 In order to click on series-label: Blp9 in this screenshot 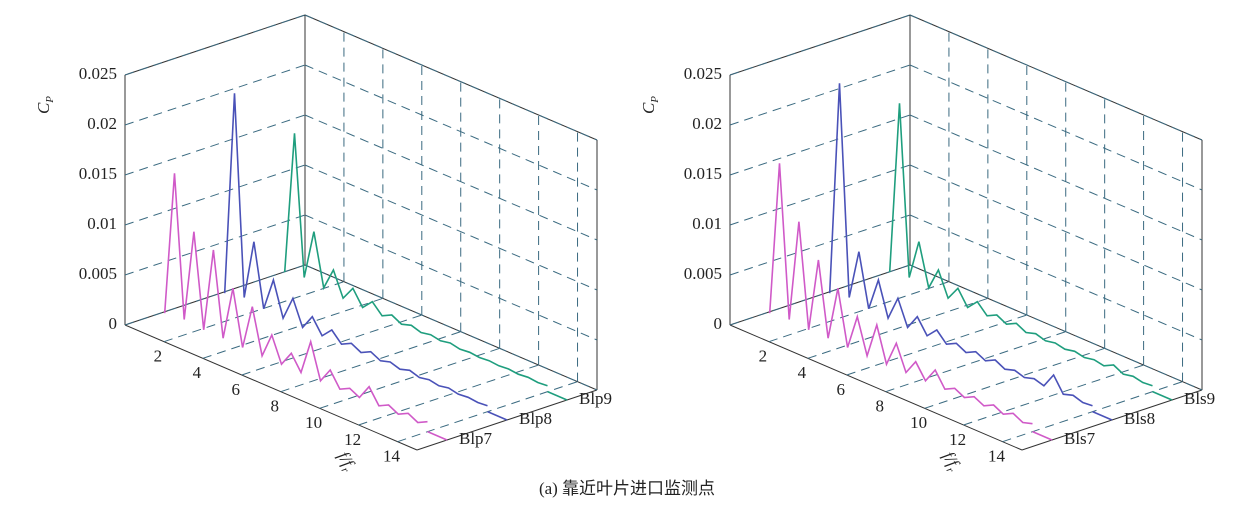, I will do `click(595, 398)`.